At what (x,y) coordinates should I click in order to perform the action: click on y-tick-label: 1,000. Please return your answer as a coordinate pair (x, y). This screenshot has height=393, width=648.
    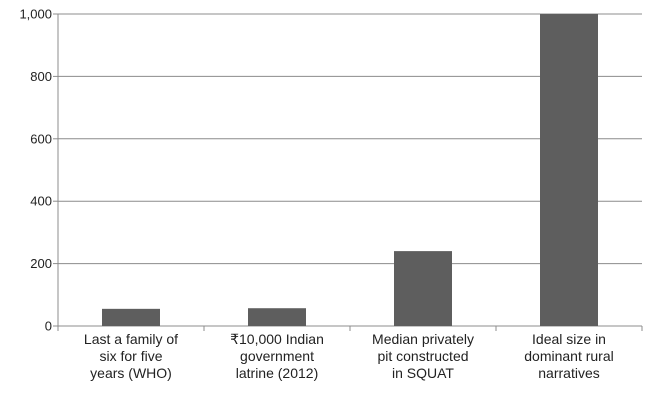
    Looking at the image, I should click on (35, 14).